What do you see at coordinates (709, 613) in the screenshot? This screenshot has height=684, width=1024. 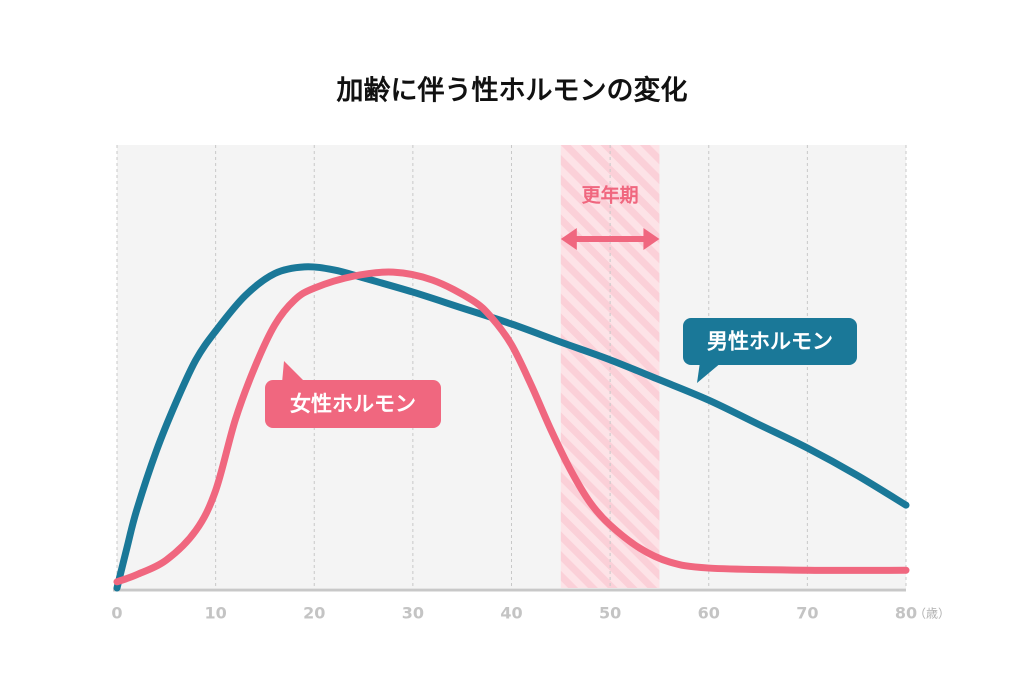 I see `x-tick-label: 60` at bounding box center [709, 613].